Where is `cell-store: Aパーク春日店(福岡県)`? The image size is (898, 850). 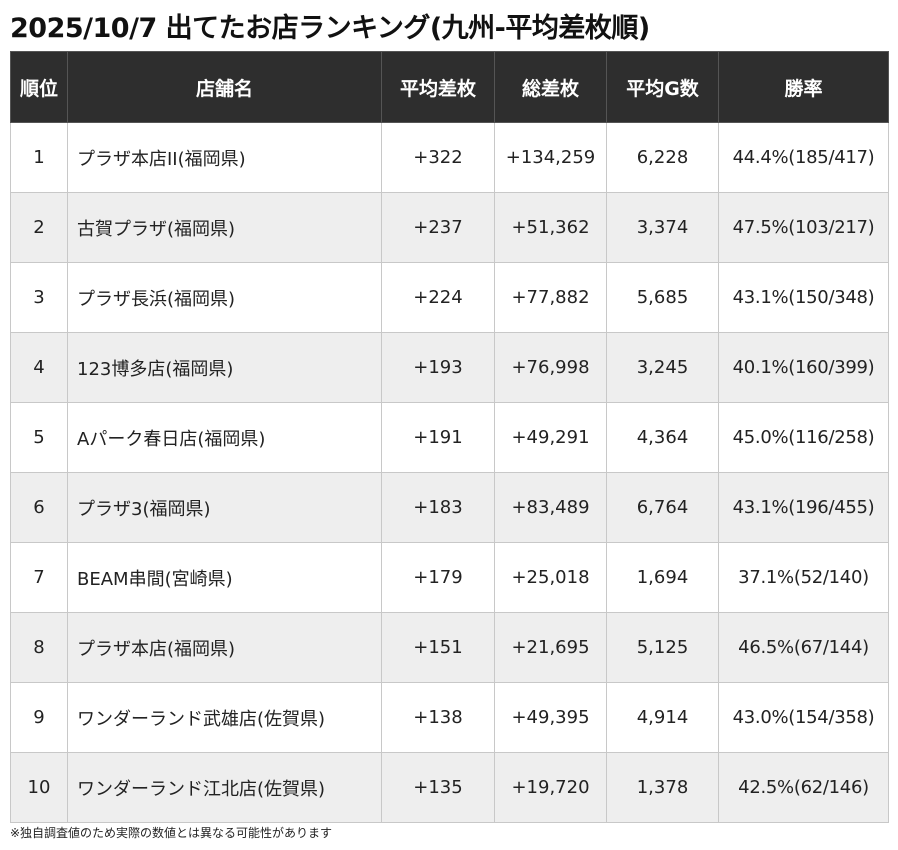 cell-store: Aパーク春日店(福岡県) is located at coordinates (224, 437).